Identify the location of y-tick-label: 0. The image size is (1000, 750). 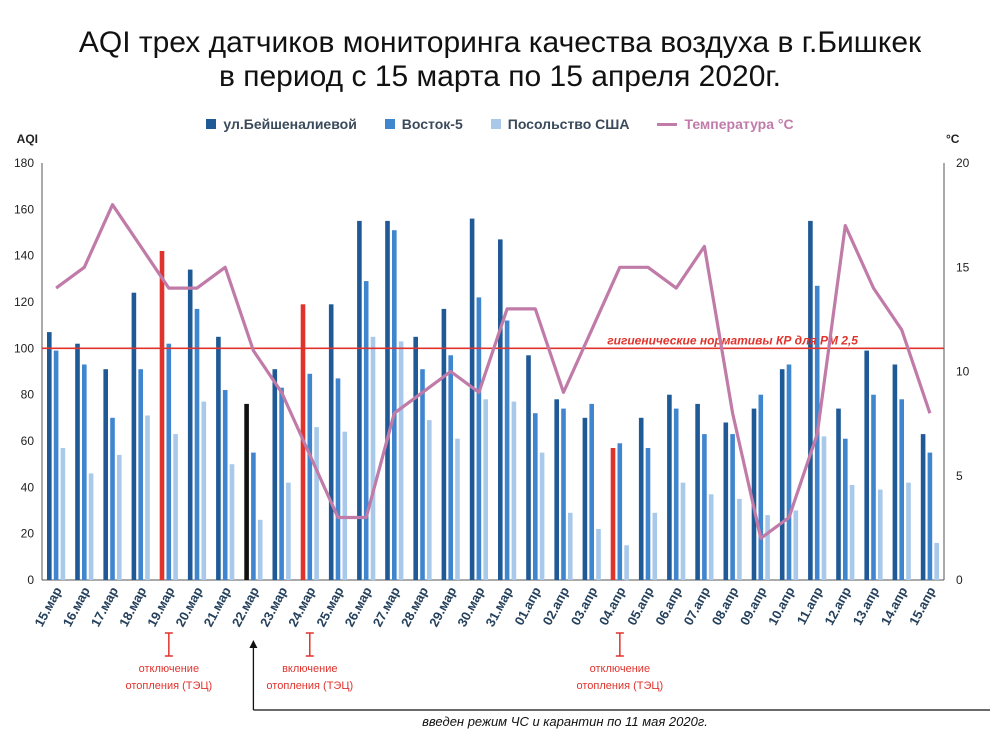
(30, 580).